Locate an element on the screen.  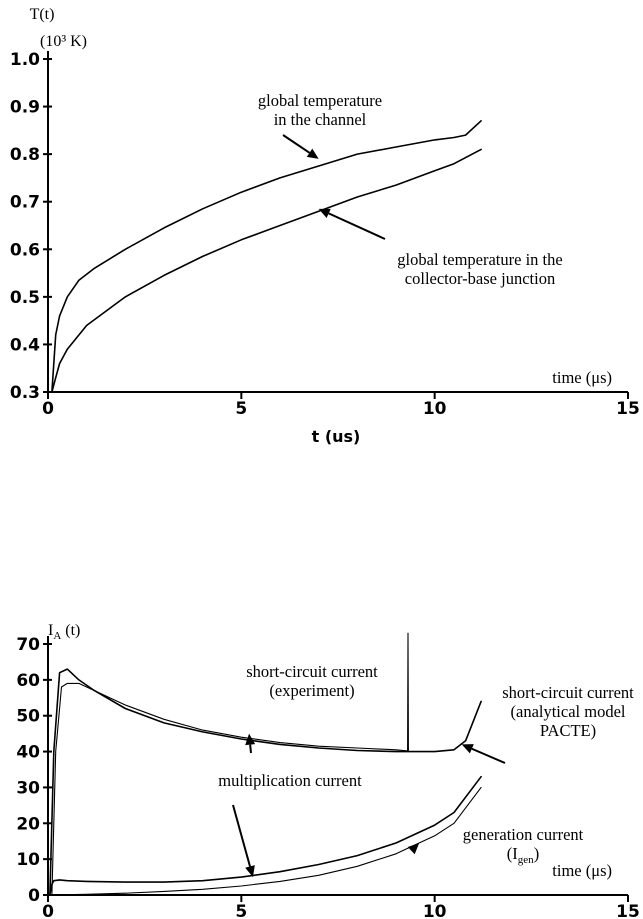
annotation-text: (analytical model is located at coordinates (568, 711).